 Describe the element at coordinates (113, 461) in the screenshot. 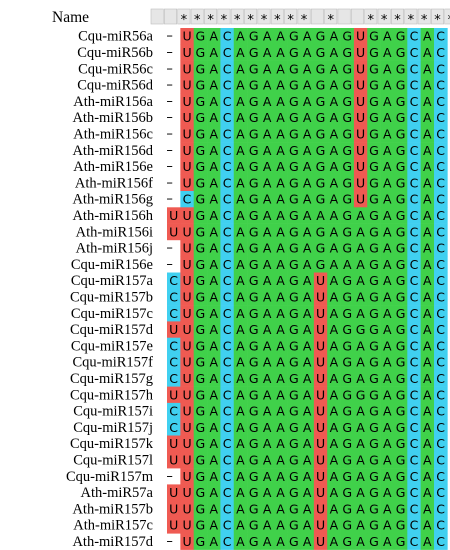

I see `sequence-name: Cqu-miR157l` at that location.